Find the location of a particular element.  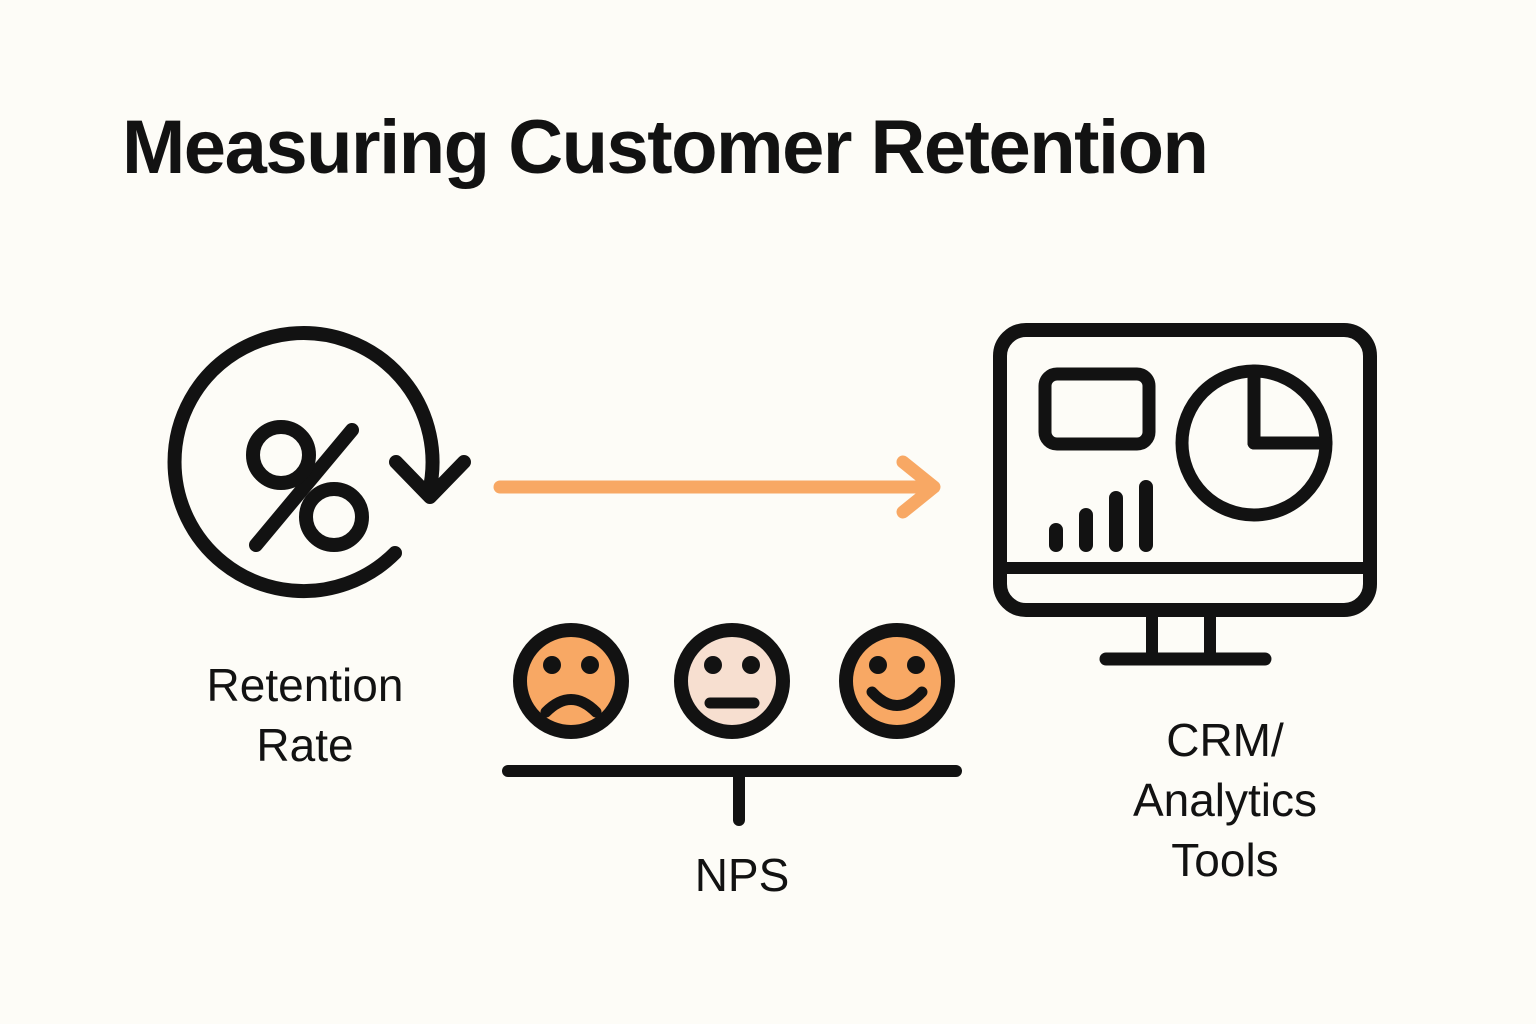

sad-face-circle is located at coordinates (571, 681).